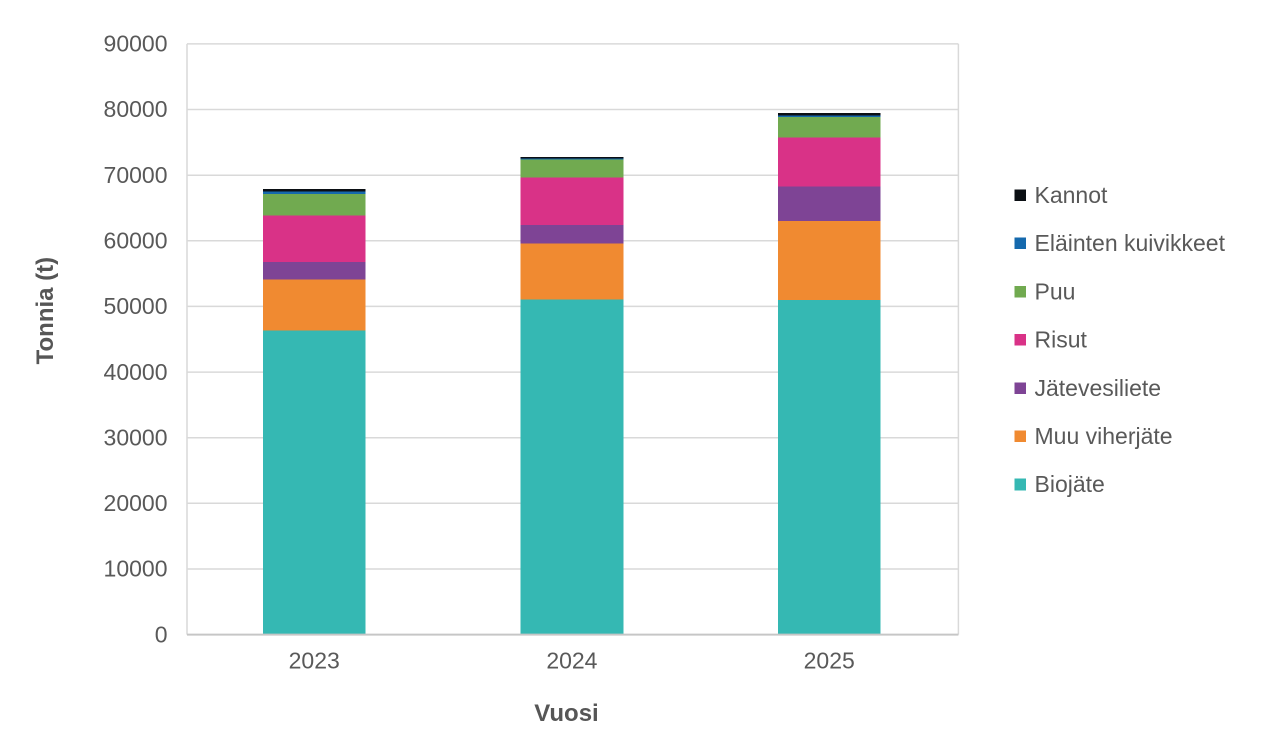  I want to click on svg-text: 10000, so click(136, 569).